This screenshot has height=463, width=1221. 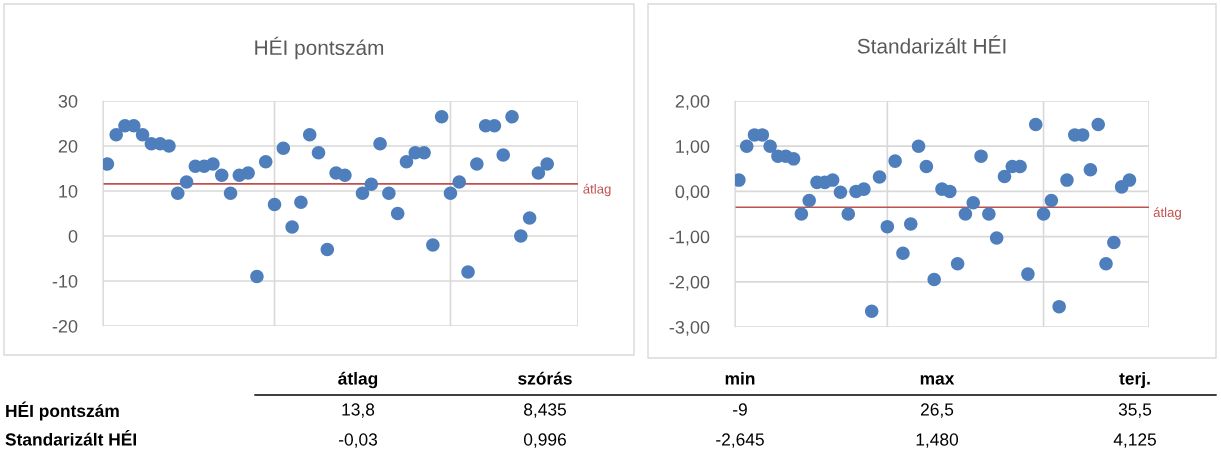 I want to click on text: HÉI pontszám, so click(x=62, y=411).